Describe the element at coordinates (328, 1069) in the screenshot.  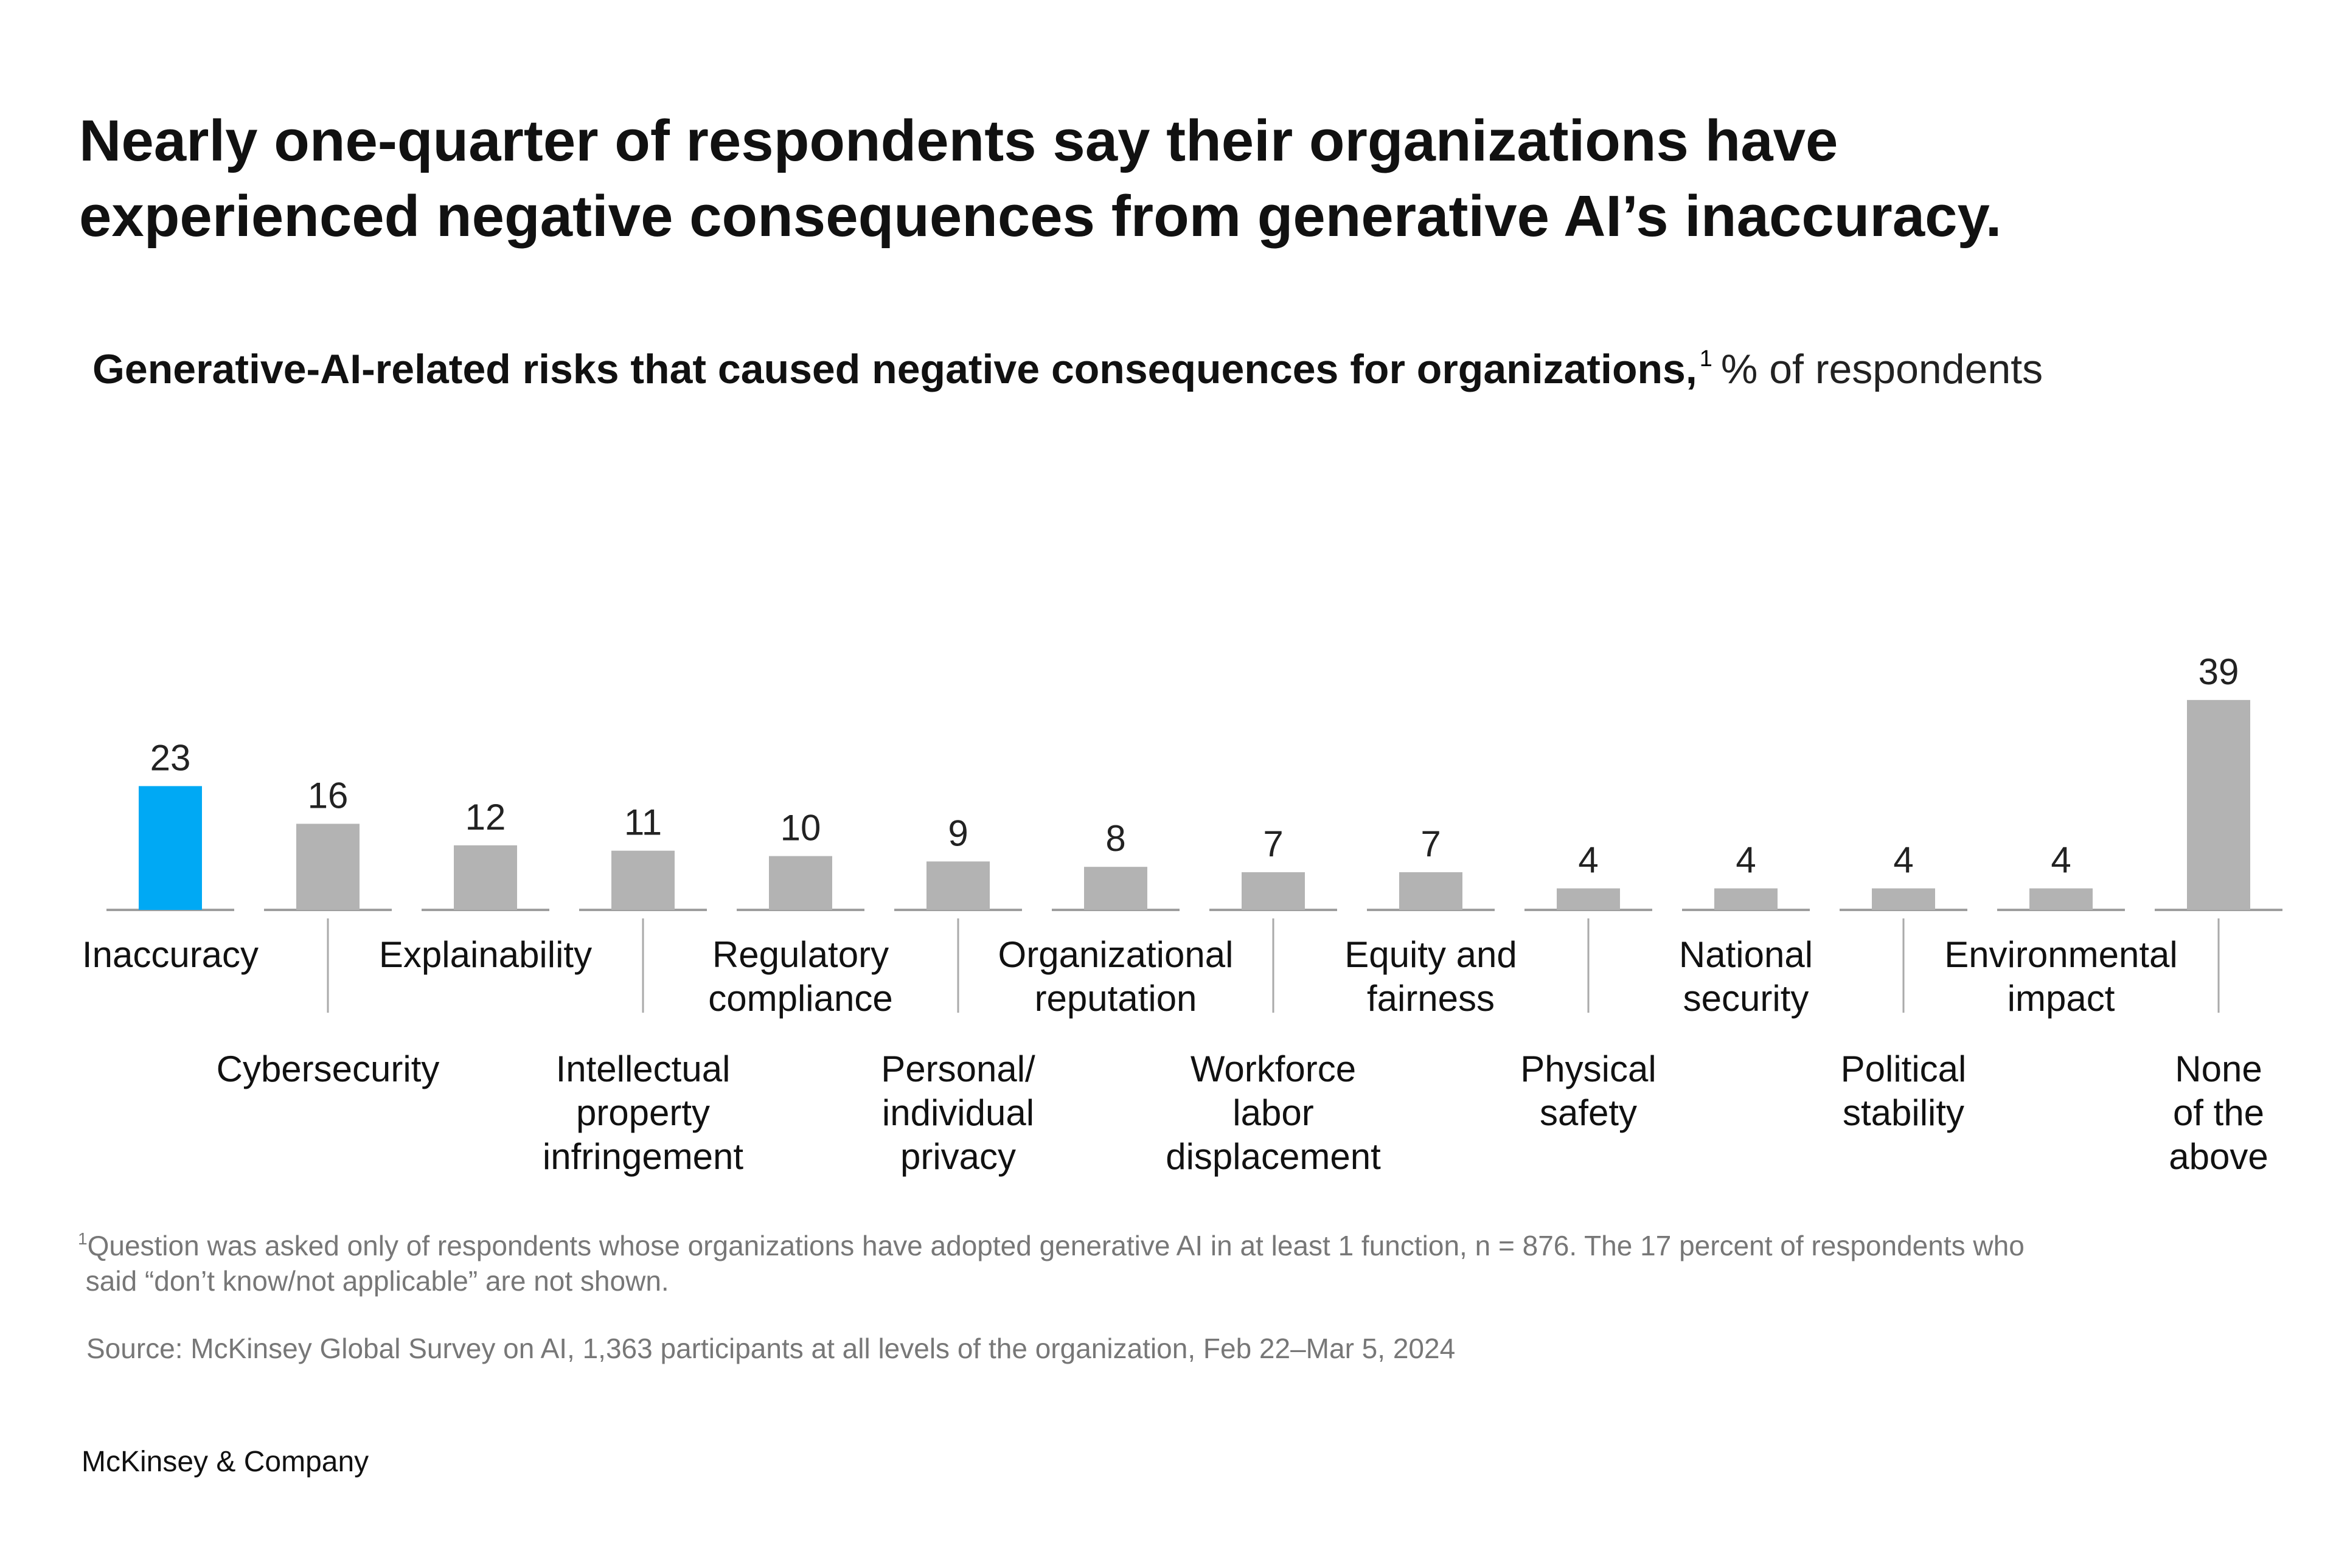
I see `category-label: Cybersecurity` at that location.